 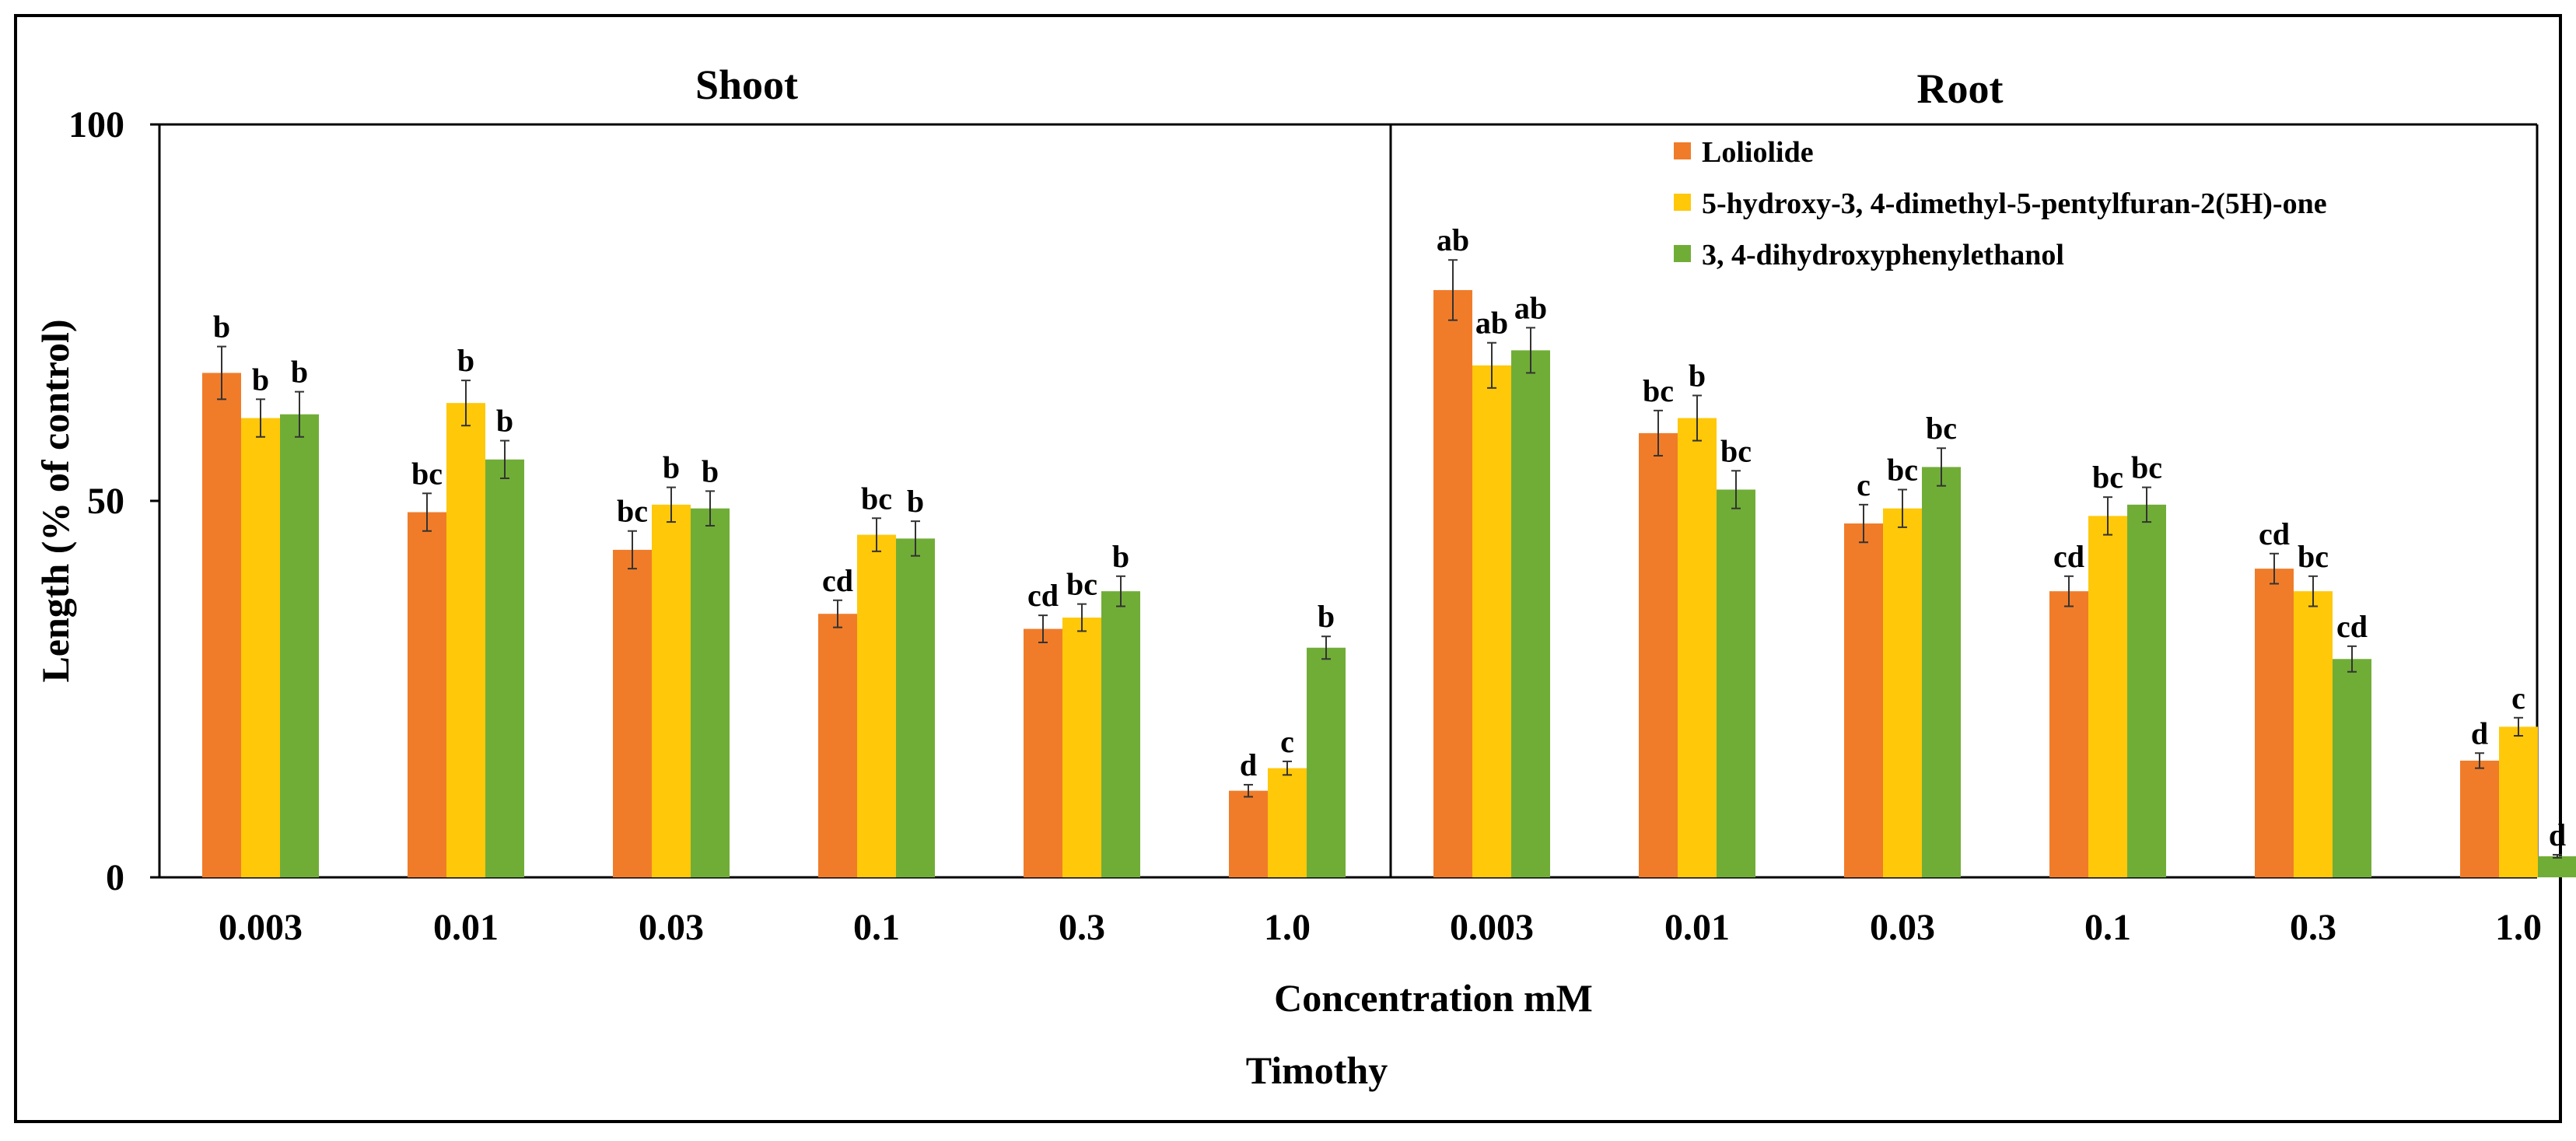 I want to click on bar-root-furanone-0.1, so click(x=2107, y=697).